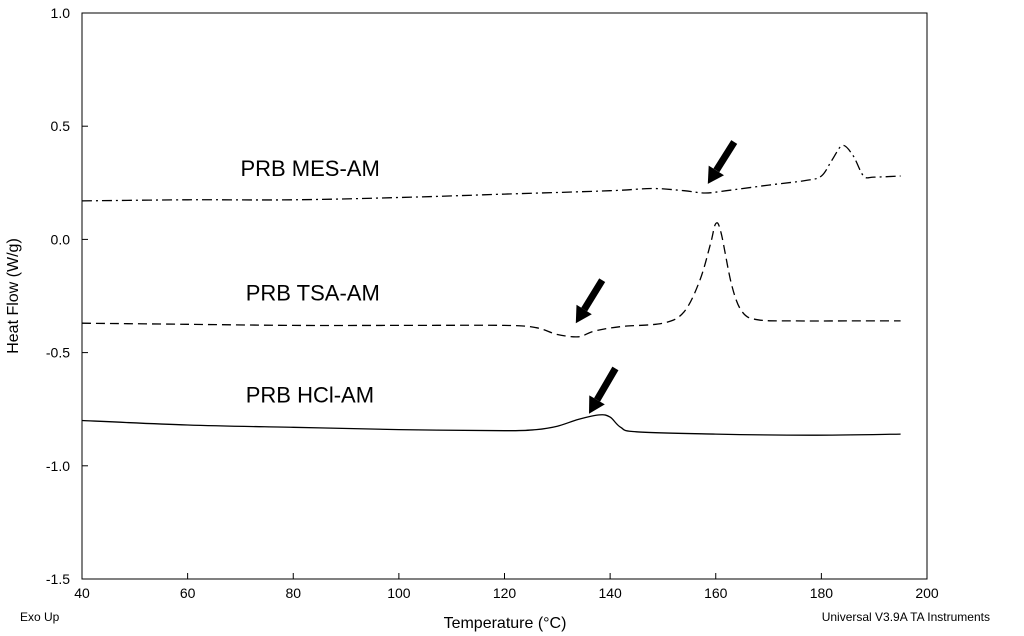  I want to click on series-labels: PRB MES-AM PRB TSA-AM PRB HCl-AM, so click(309, 281).